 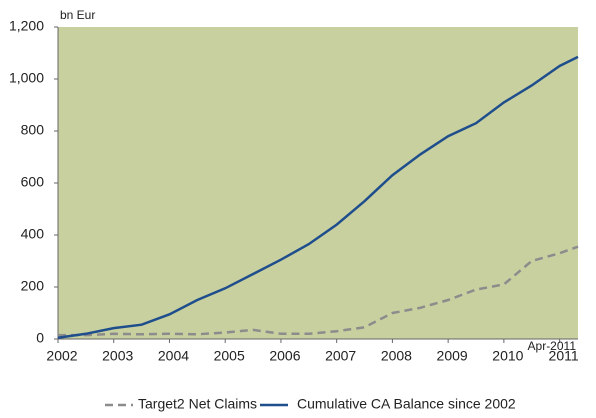 What do you see at coordinates (61, 356) in the screenshot?
I see `x-tick-label: 2002` at bounding box center [61, 356].